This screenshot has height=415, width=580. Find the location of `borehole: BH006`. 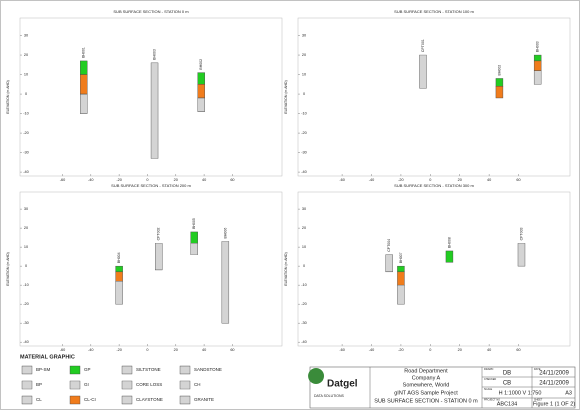

borehole: BH006 is located at coordinates (225, 276).